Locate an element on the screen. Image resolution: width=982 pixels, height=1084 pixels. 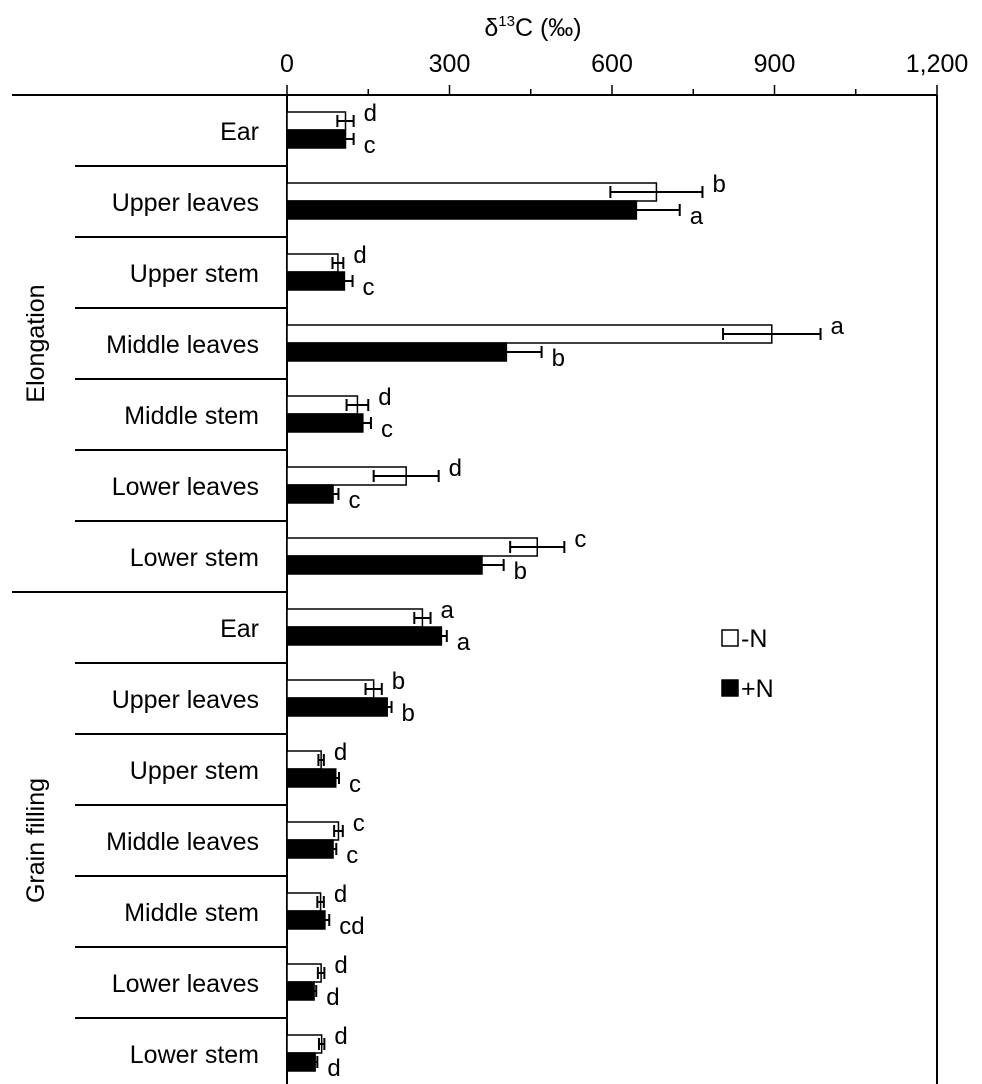
legend-label: +N is located at coordinates (757, 689).